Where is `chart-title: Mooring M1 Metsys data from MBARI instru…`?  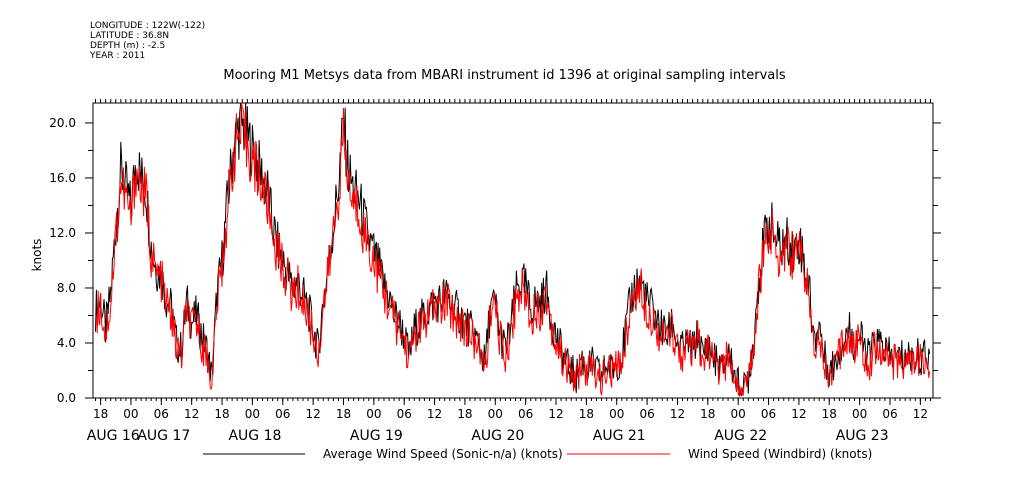
chart-title: Mooring M1 Metsys data from MBARI instru… is located at coordinates (504, 75).